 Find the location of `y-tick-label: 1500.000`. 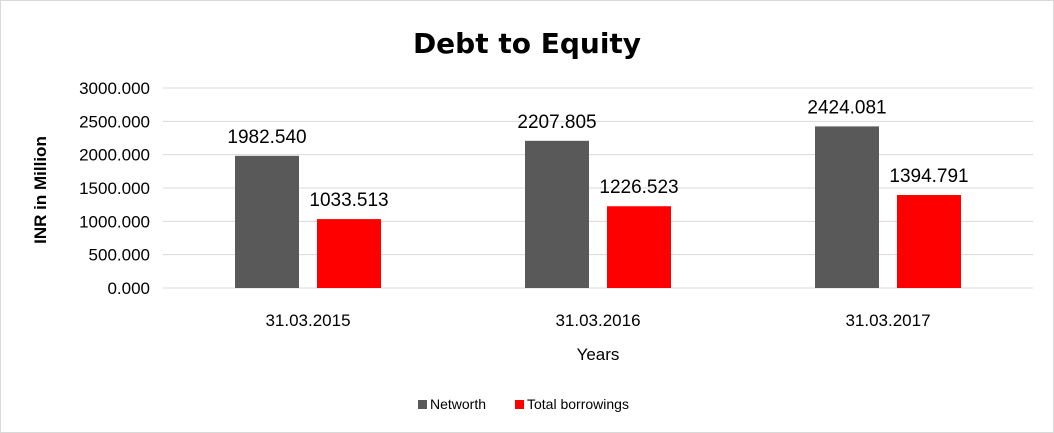

y-tick-label: 1500.000 is located at coordinates (114, 188).